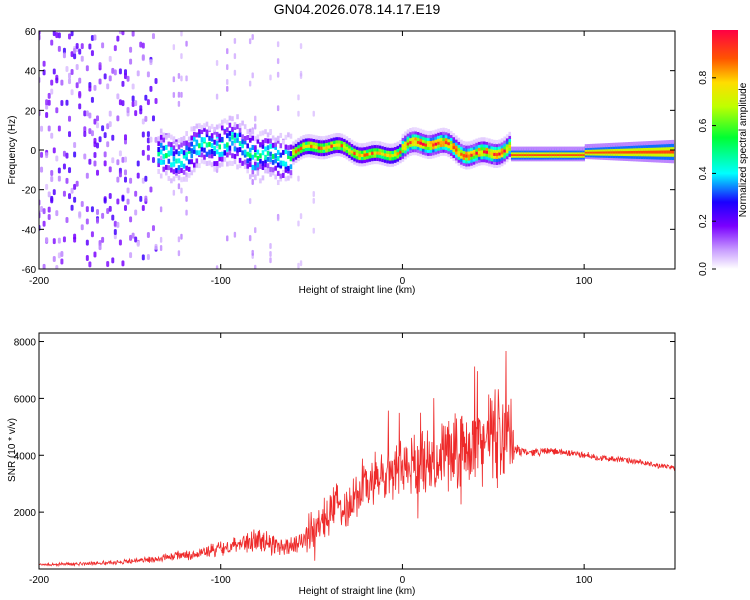 The height and width of the screenshot is (600, 750). What do you see at coordinates (357, 9) in the screenshot?
I see `chart-title: GN04.2026.078.14.17.E19` at bounding box center [357, 9].